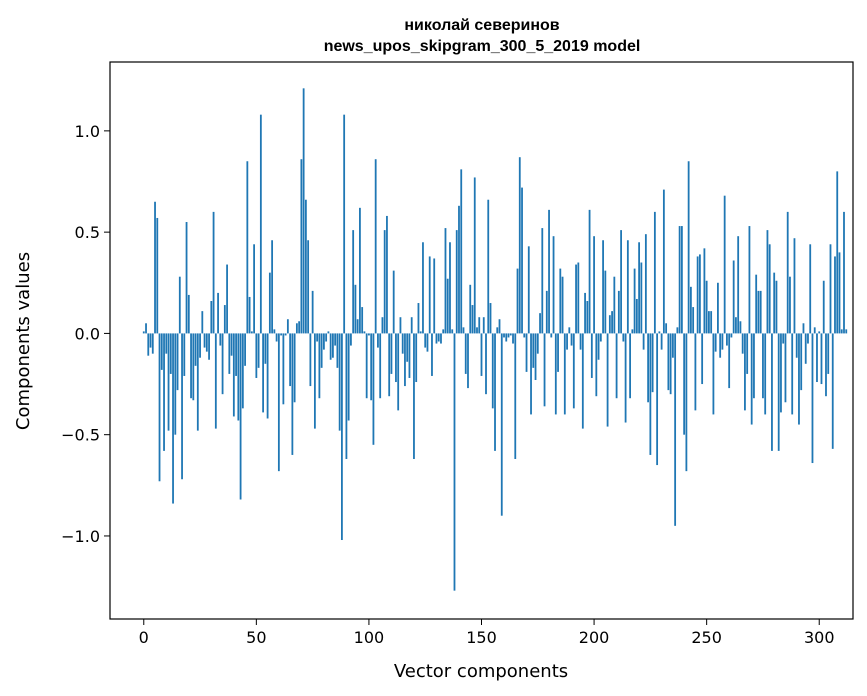  Describe the element at coordinates (85, 334) in the screenshot. I see `y-axis-ticks: −1.0 −0.5 0.0 0.5 1.0` at that location.